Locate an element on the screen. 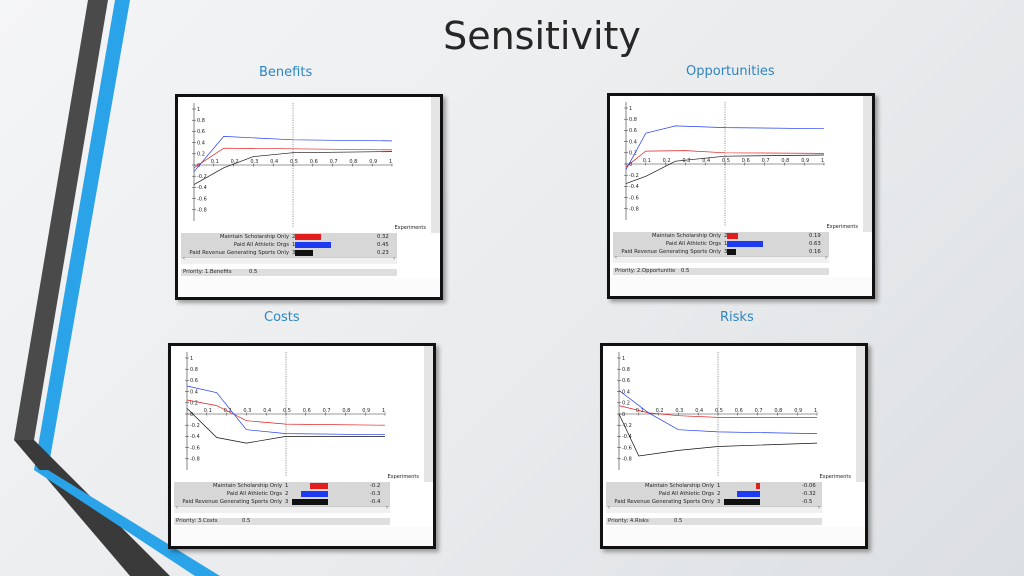  legend-row: Paid All Athletic Orgs 2 -0.3 is located at coordinates (282, 494).